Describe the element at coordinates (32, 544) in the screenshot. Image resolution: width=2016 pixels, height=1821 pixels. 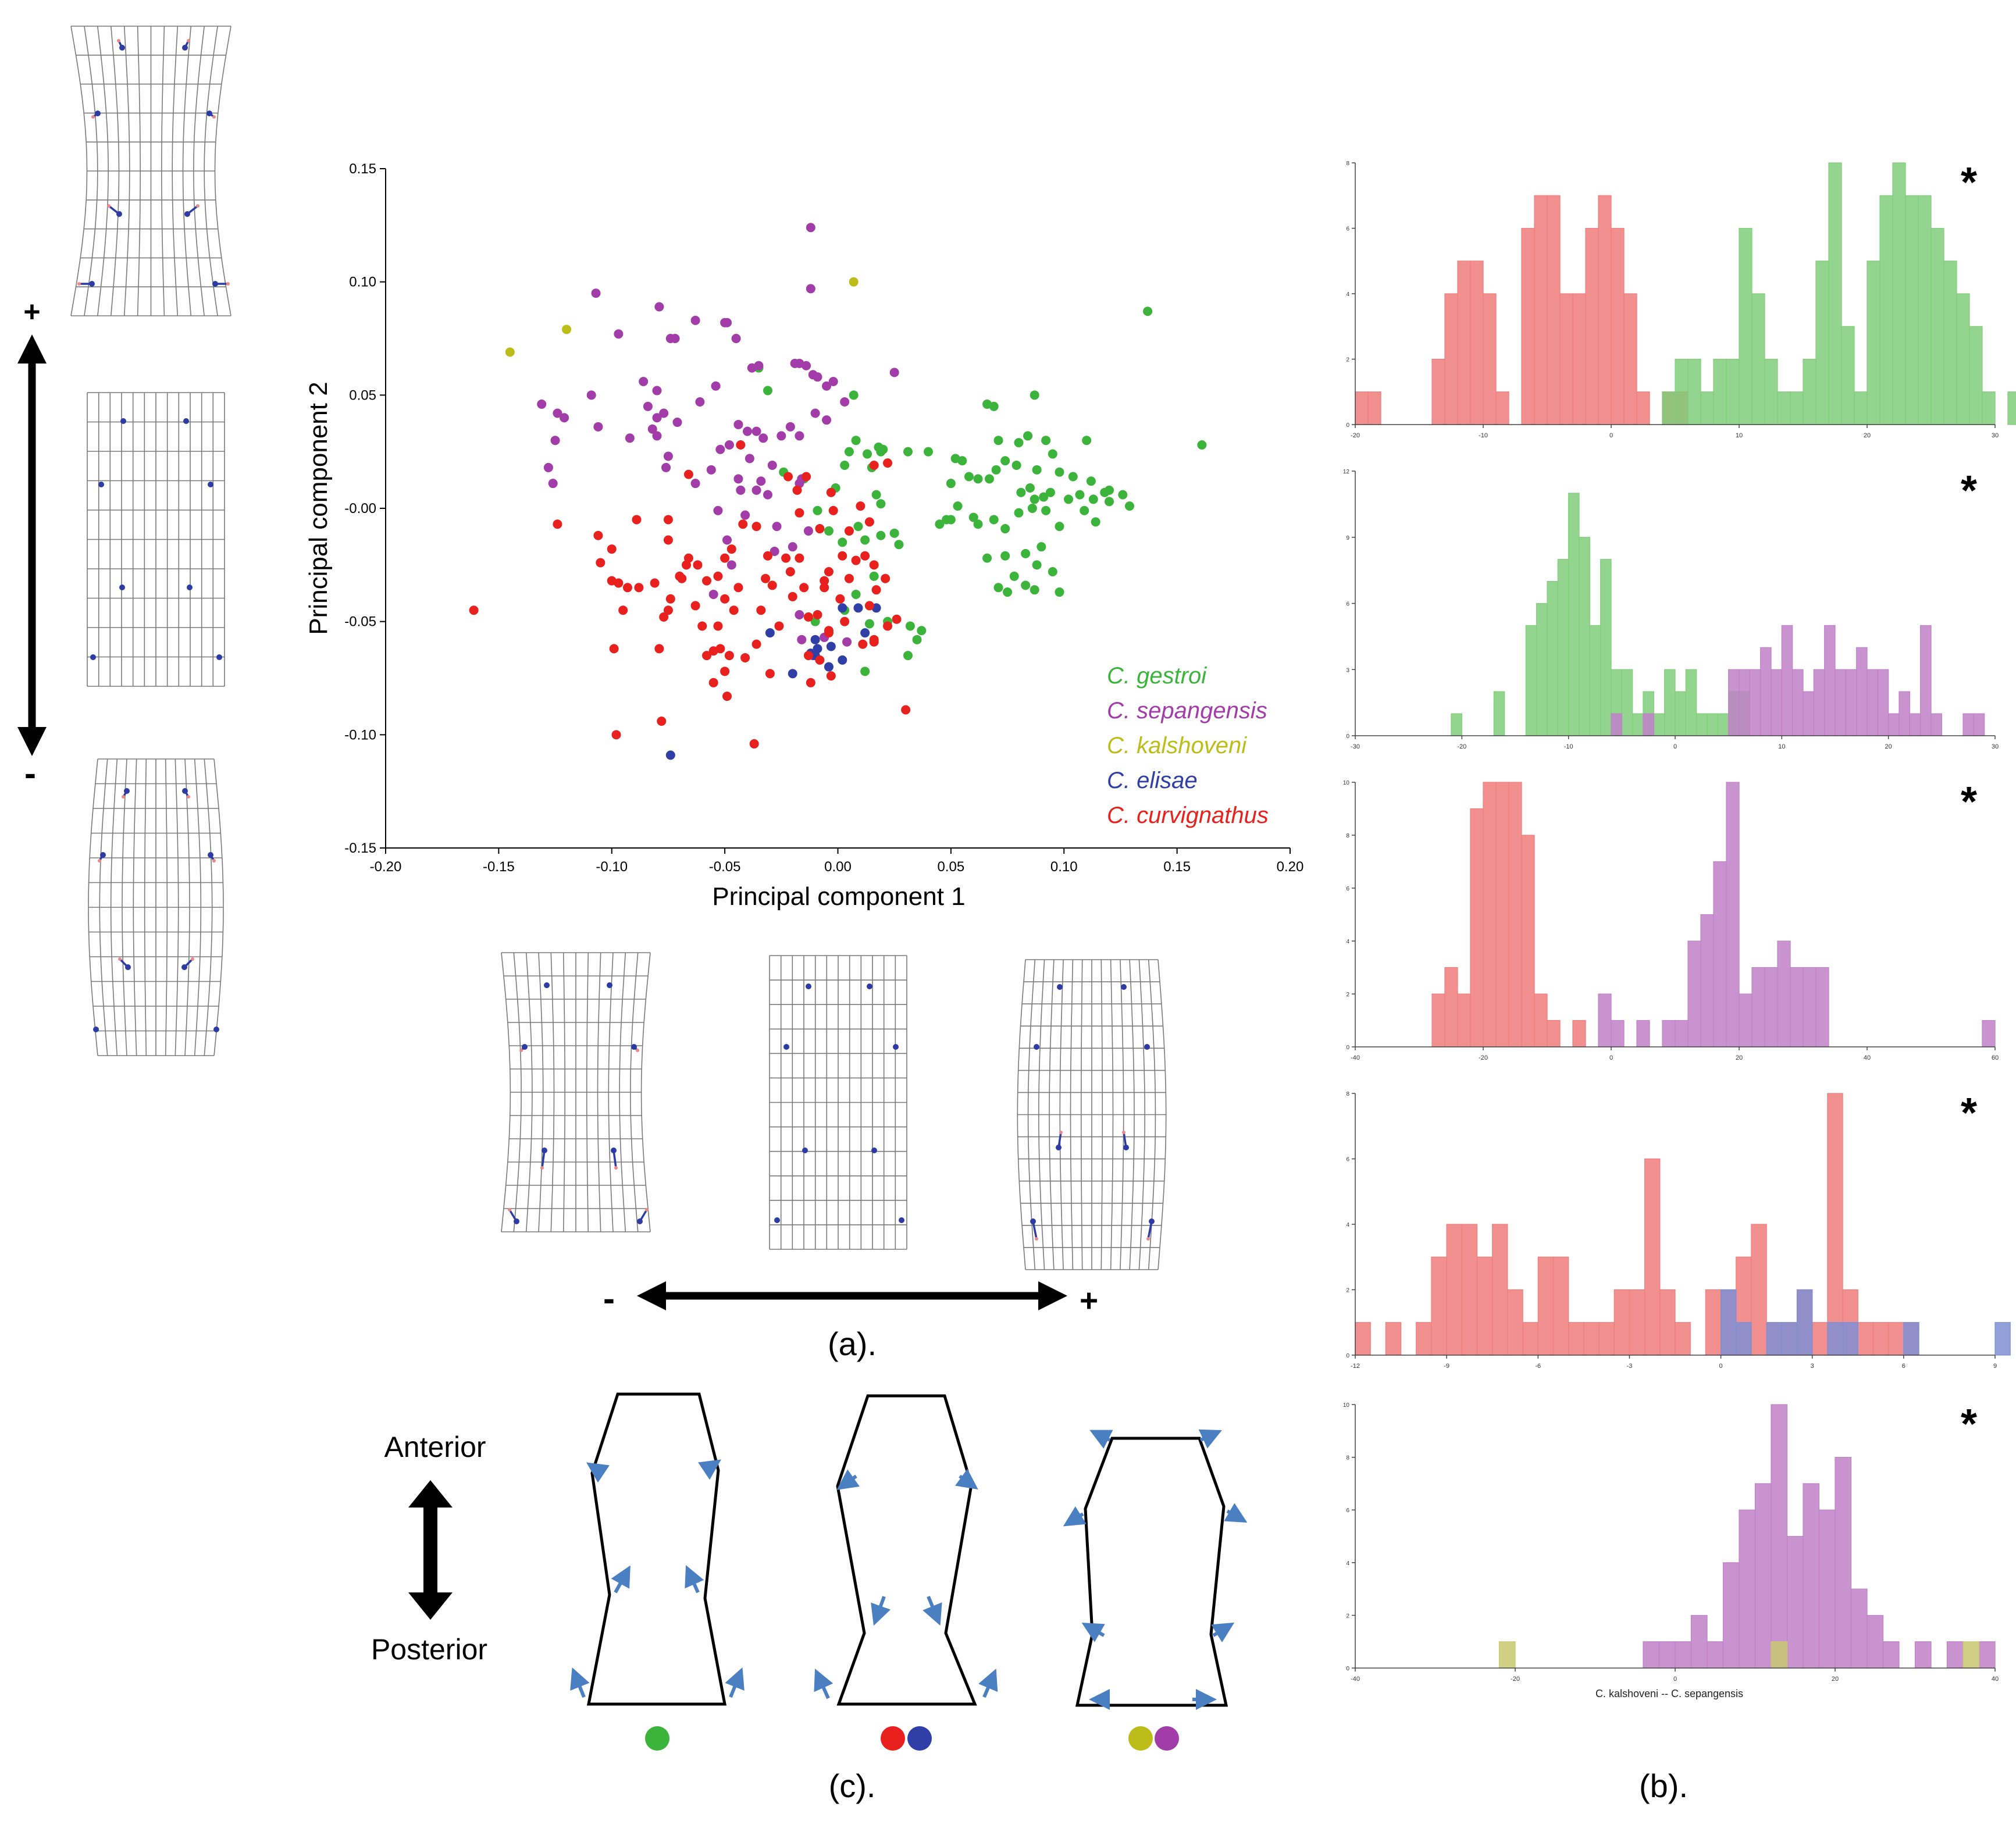
I see `vertical-pc2-arrow: + -` at that location.